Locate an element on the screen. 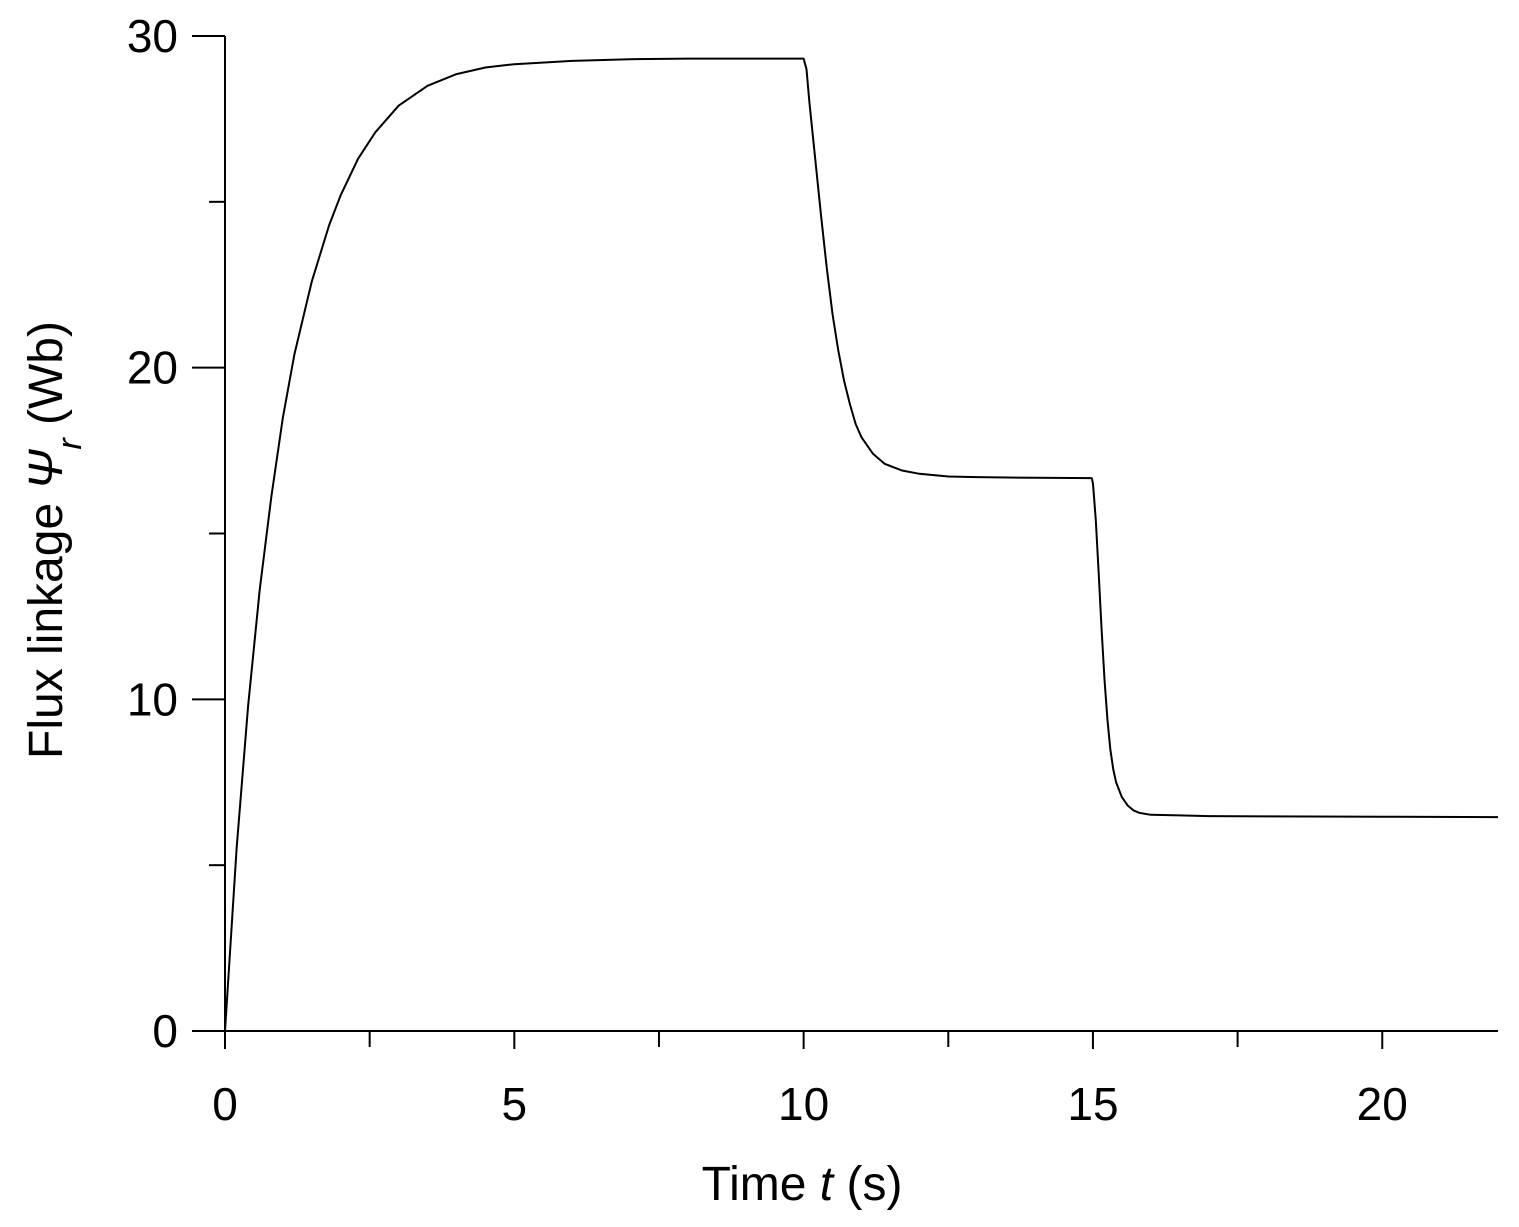 The width and height of the screenshot is (1519, 1227). y-axis-title-variable: Ψ is located at coordinates (46, 469).